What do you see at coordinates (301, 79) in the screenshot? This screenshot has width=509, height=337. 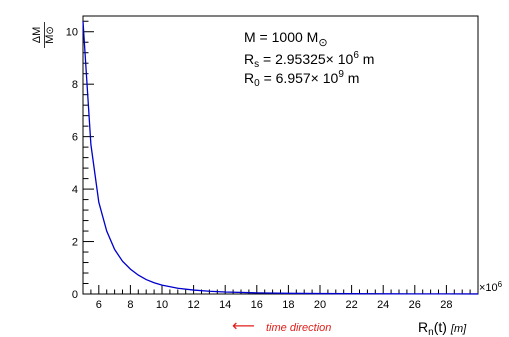 I see `svg-text: R0 = 6.957× 109 m` at bounding box center [301, 79].